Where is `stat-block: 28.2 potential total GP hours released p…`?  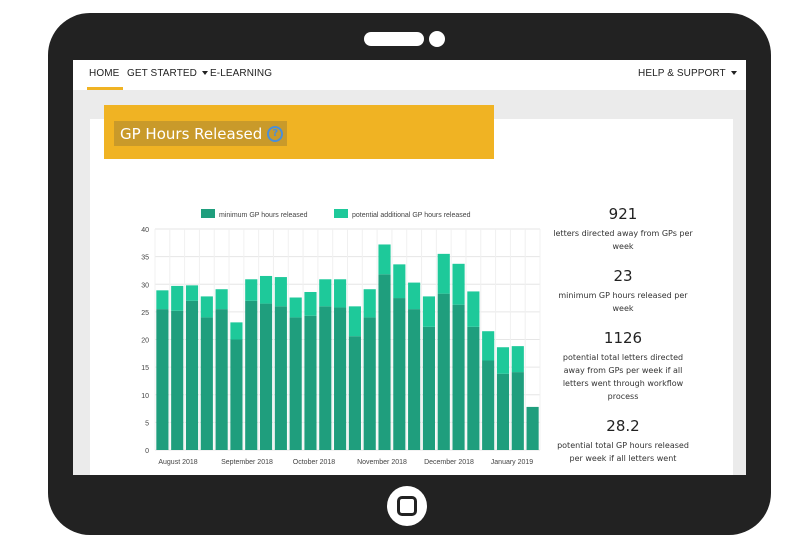
stat-block: 28.2 potential total GP hours released p… is located at coordinates (623, 441).